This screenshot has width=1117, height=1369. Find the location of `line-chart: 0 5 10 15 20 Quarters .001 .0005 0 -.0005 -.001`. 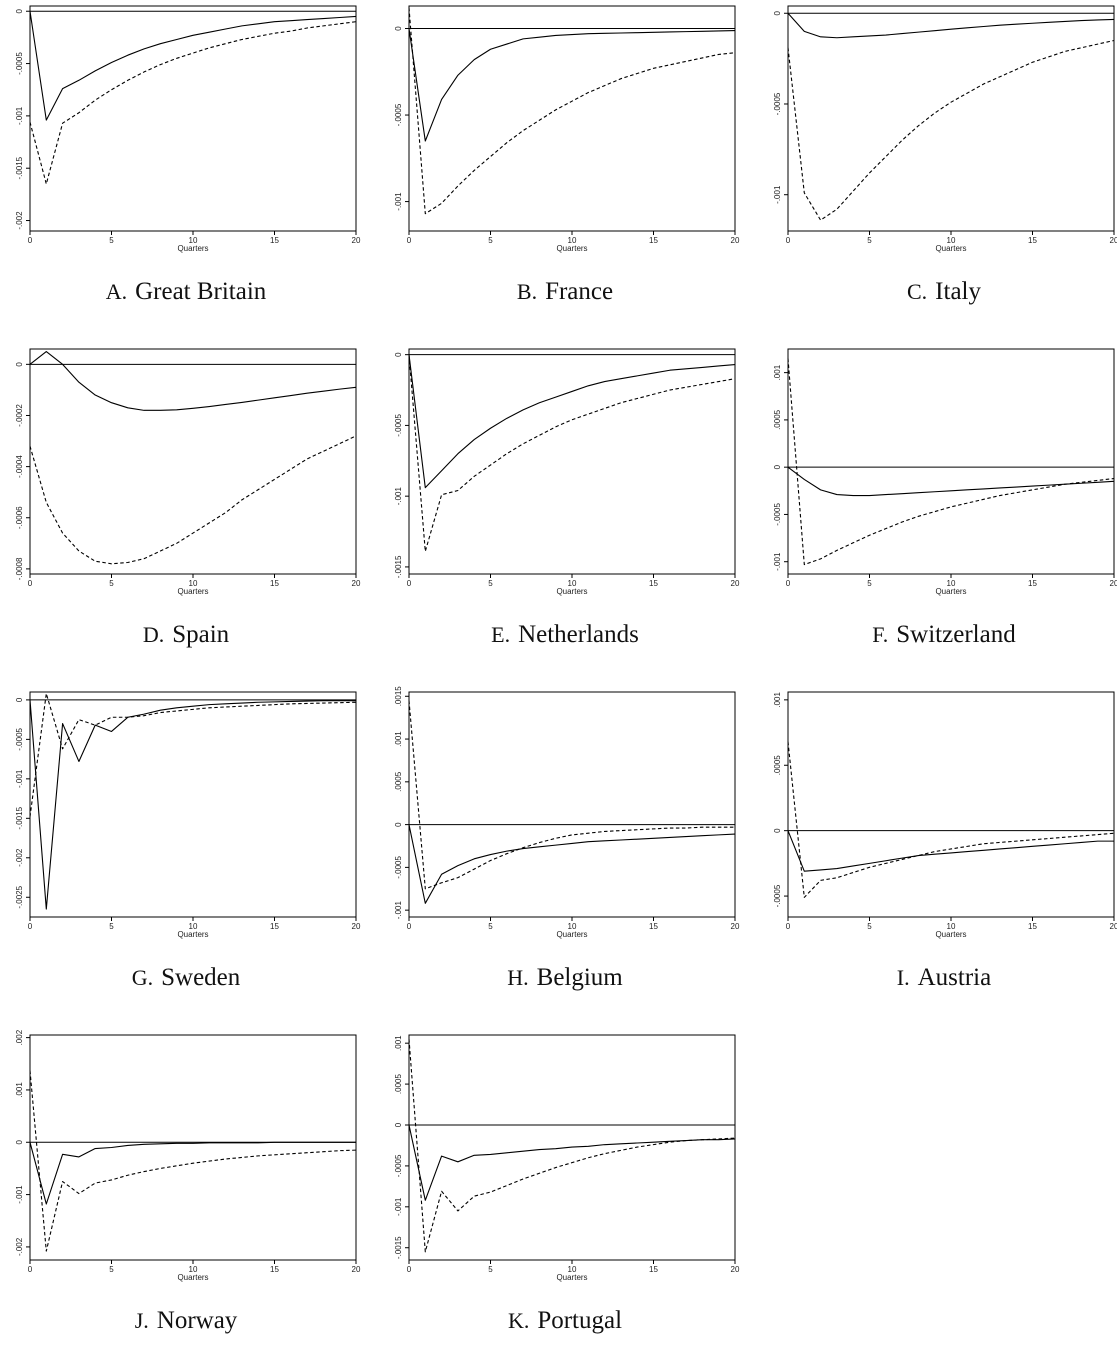

line-chart: 0 5 10 15 20 Quarters .001 .0005 0 -.0005 -.001 is located at coordinates (945, 472).